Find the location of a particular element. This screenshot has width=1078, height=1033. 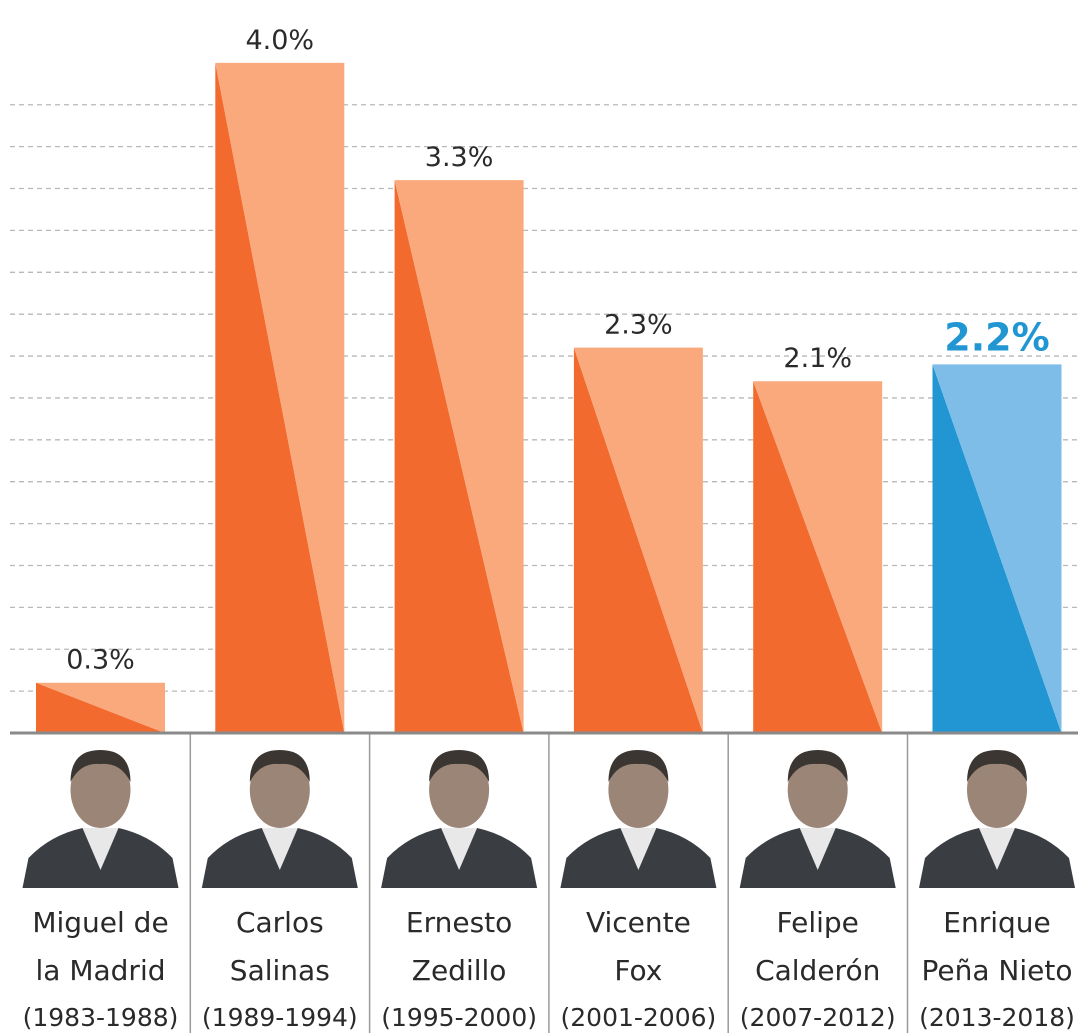

category-label: la Madrid is located at coordinates (101, 970).